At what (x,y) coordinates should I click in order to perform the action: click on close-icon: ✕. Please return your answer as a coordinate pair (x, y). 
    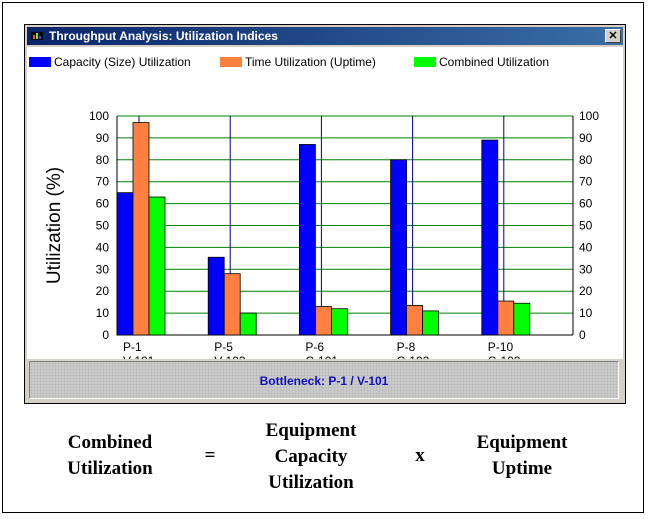
    Looking at the image, I should click on (613, 36).